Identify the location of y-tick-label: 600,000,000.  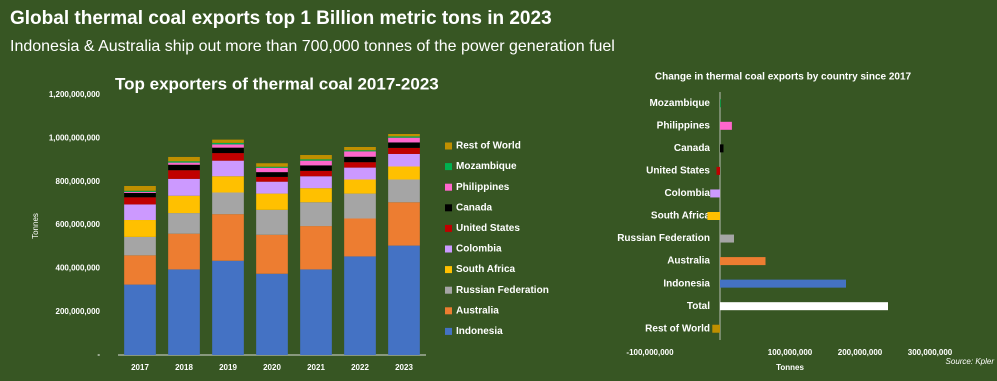
(78, 224).